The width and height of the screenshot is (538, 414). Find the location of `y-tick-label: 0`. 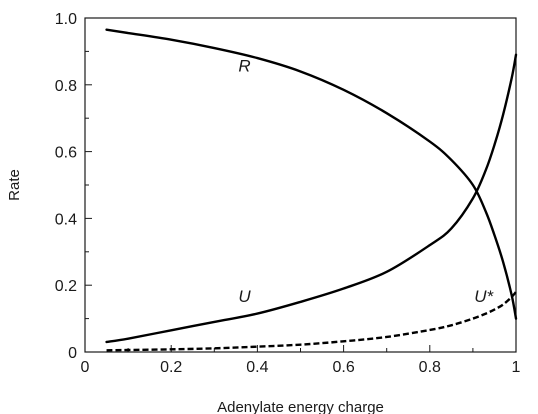

y-tick-label: 0 is located at coordinates (72, 353).